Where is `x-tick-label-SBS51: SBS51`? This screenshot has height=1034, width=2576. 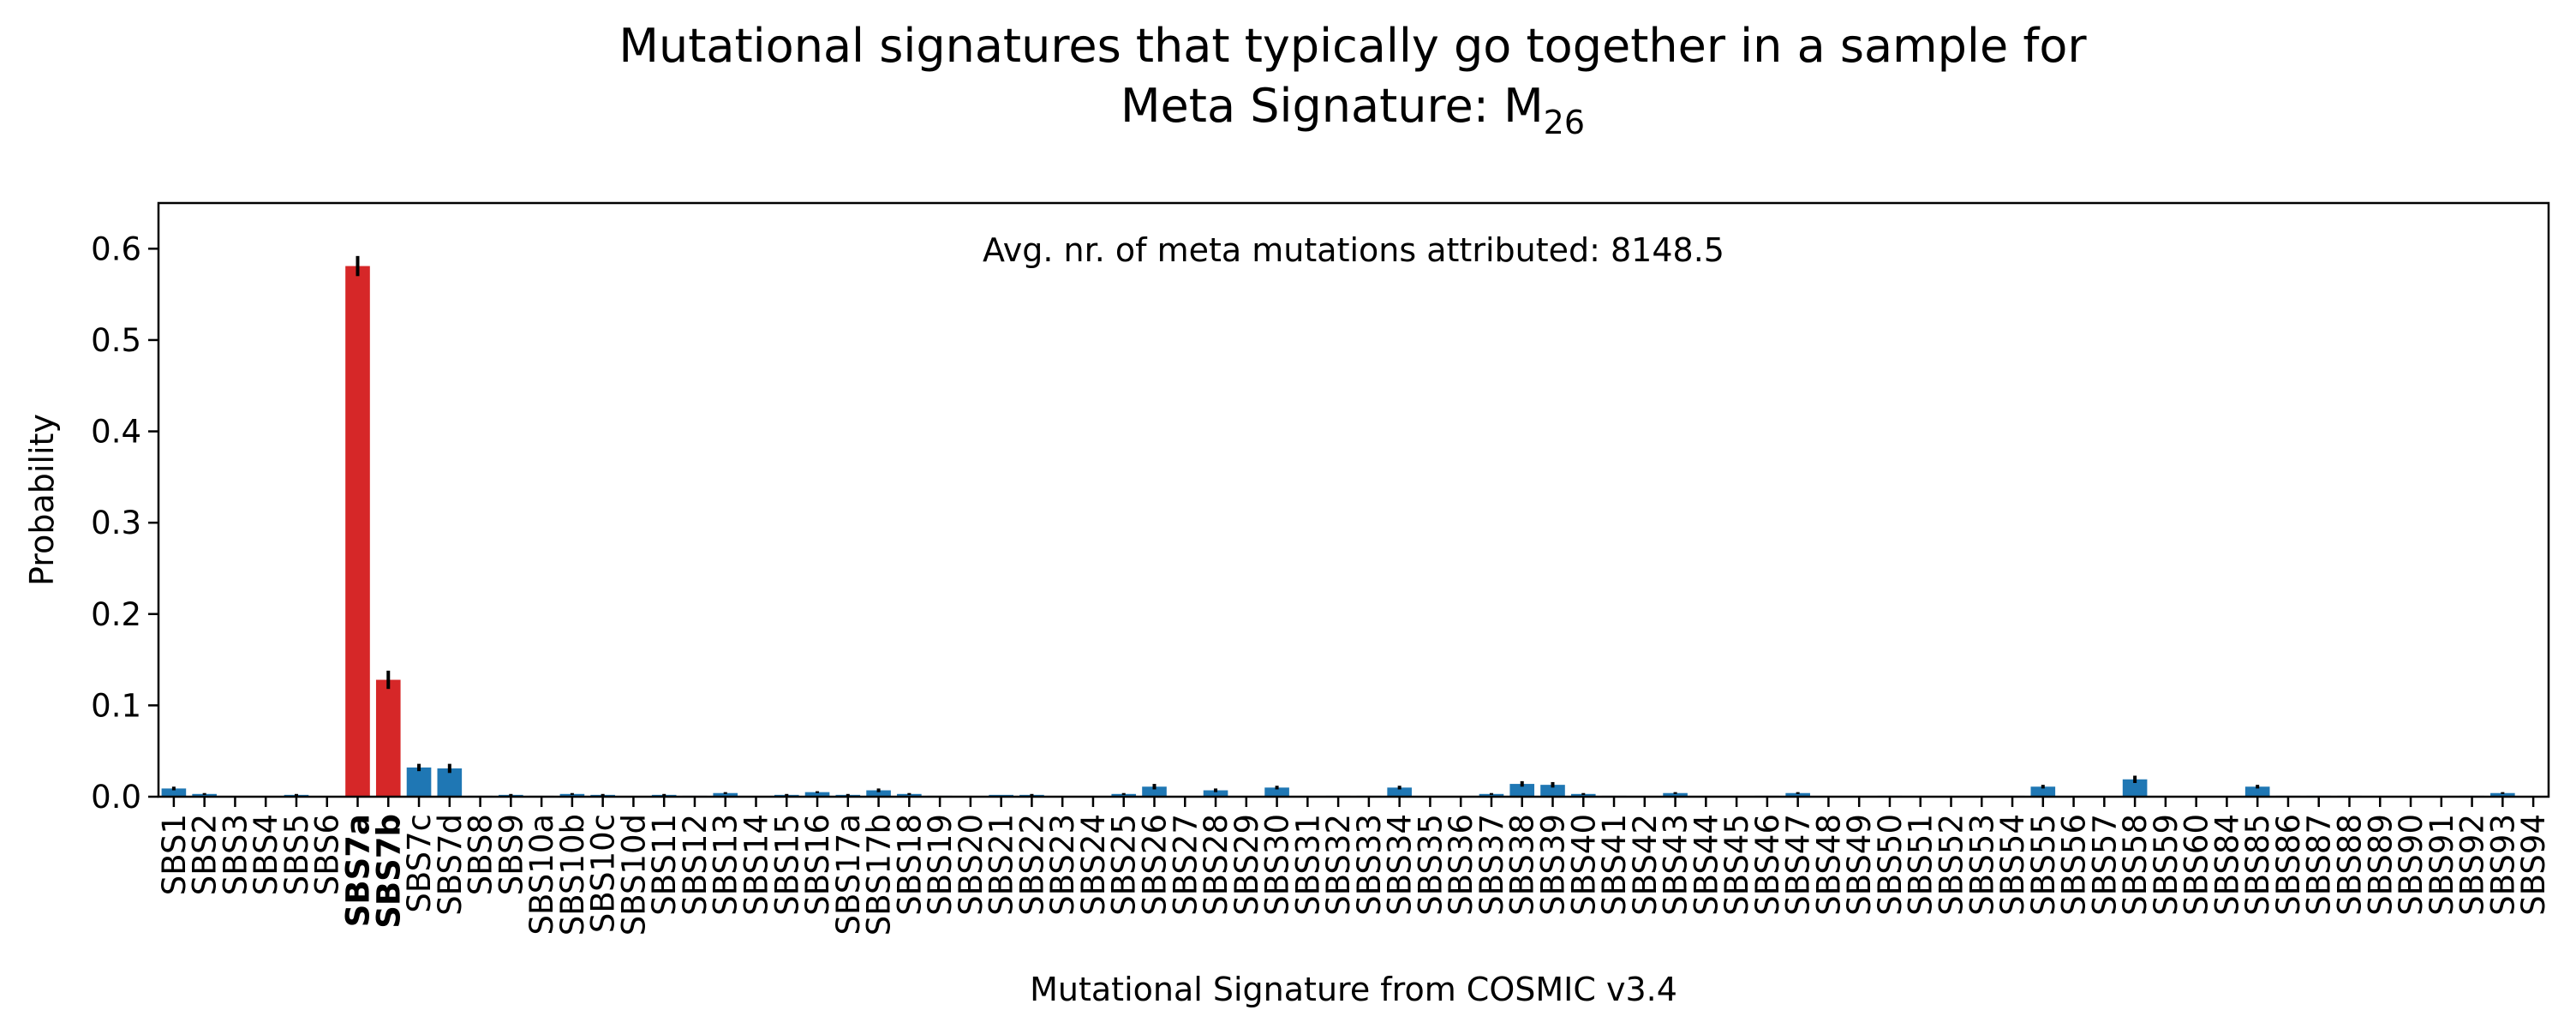
x-tick-label-SBS51: SBS51 is located at coordinates (1921, 865).